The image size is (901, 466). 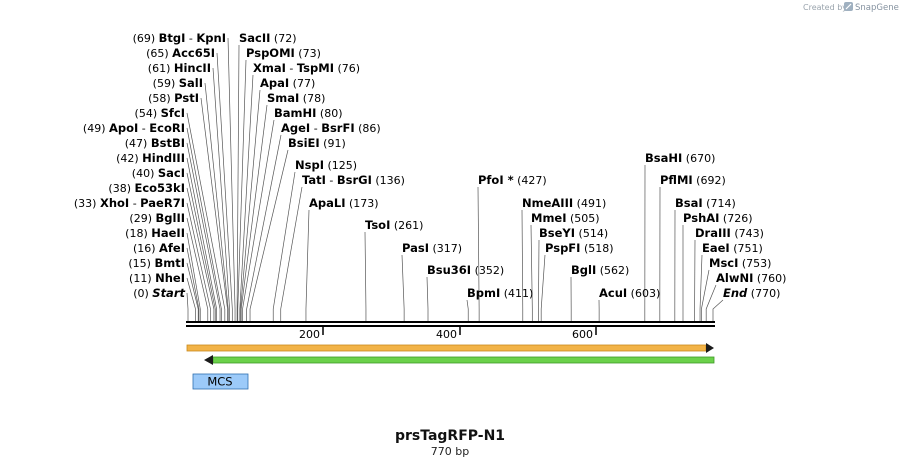 I want to click on mcs-label: MCS, so click(x=219, y=382).